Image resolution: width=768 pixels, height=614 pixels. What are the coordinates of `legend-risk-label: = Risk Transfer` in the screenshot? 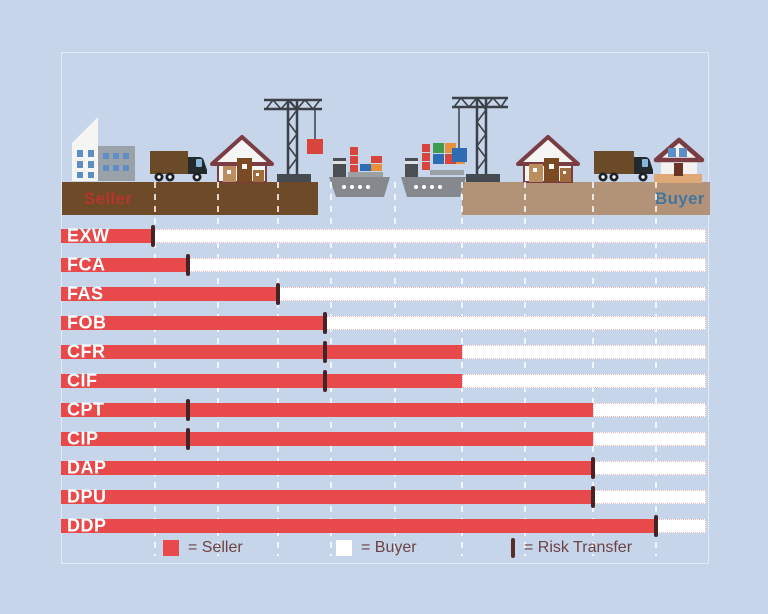 It's located at (578, 547).